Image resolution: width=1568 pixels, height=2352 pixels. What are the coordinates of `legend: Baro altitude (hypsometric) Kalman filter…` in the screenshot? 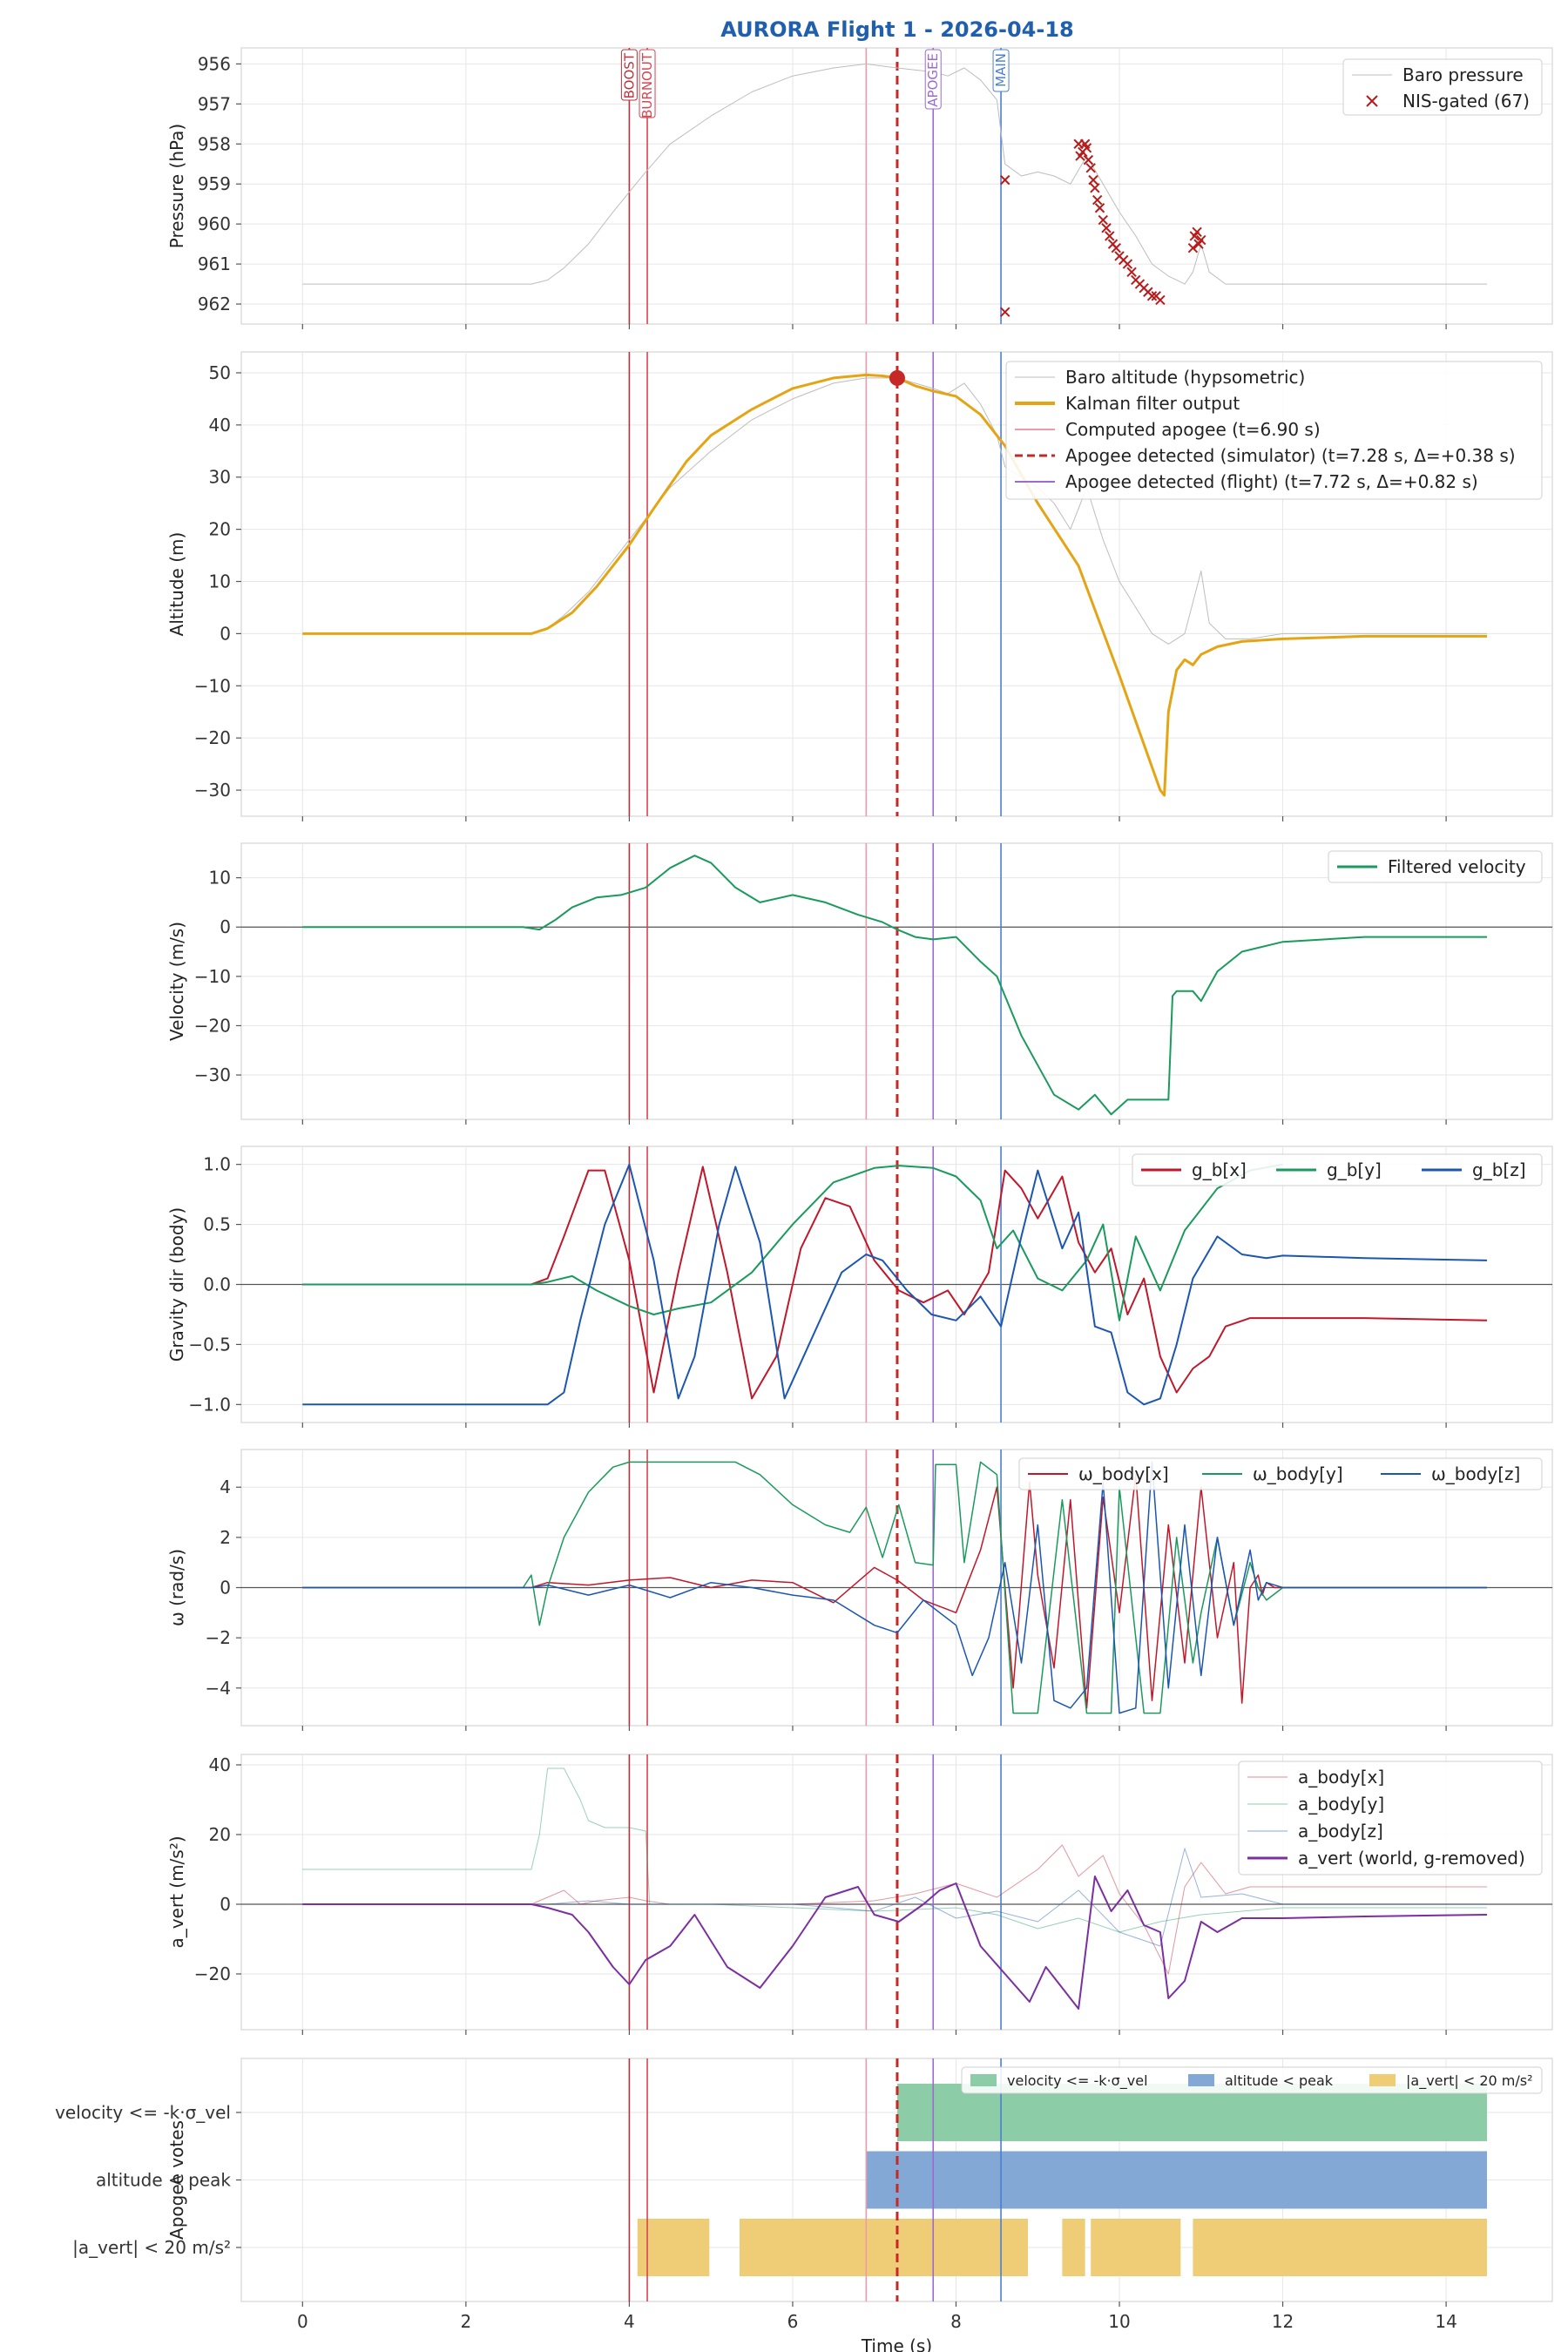 It's located at (1274, 430).